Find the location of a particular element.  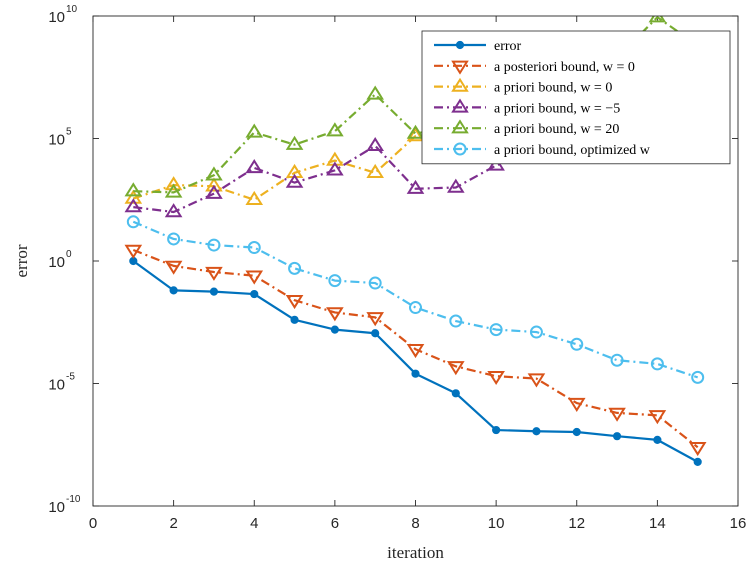

y-tick-exponent: 5 is located at coordinates (69, 132).